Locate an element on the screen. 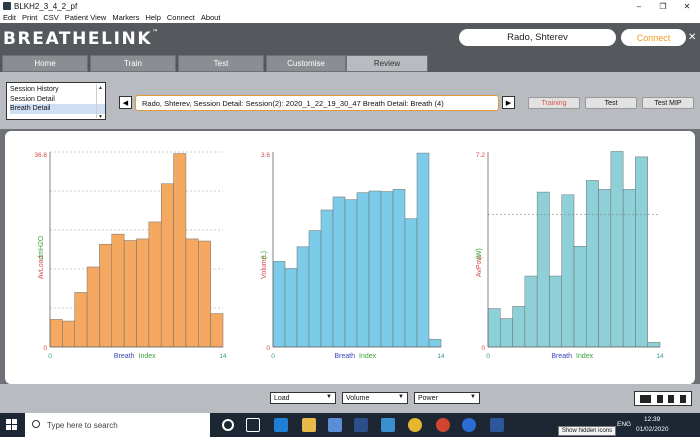  test-button: Test is located at coordinates (611, 103).